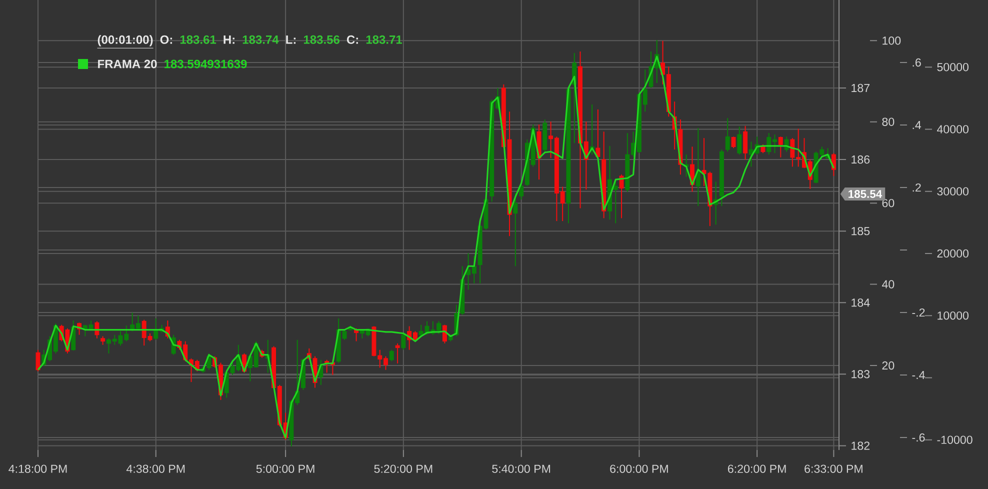 Image resolution: width=988 pixels, height=489 pixels. Describe the element at coordinates (917, 125) in the screenshot. I see `y3-tick-label: .4` at that location.